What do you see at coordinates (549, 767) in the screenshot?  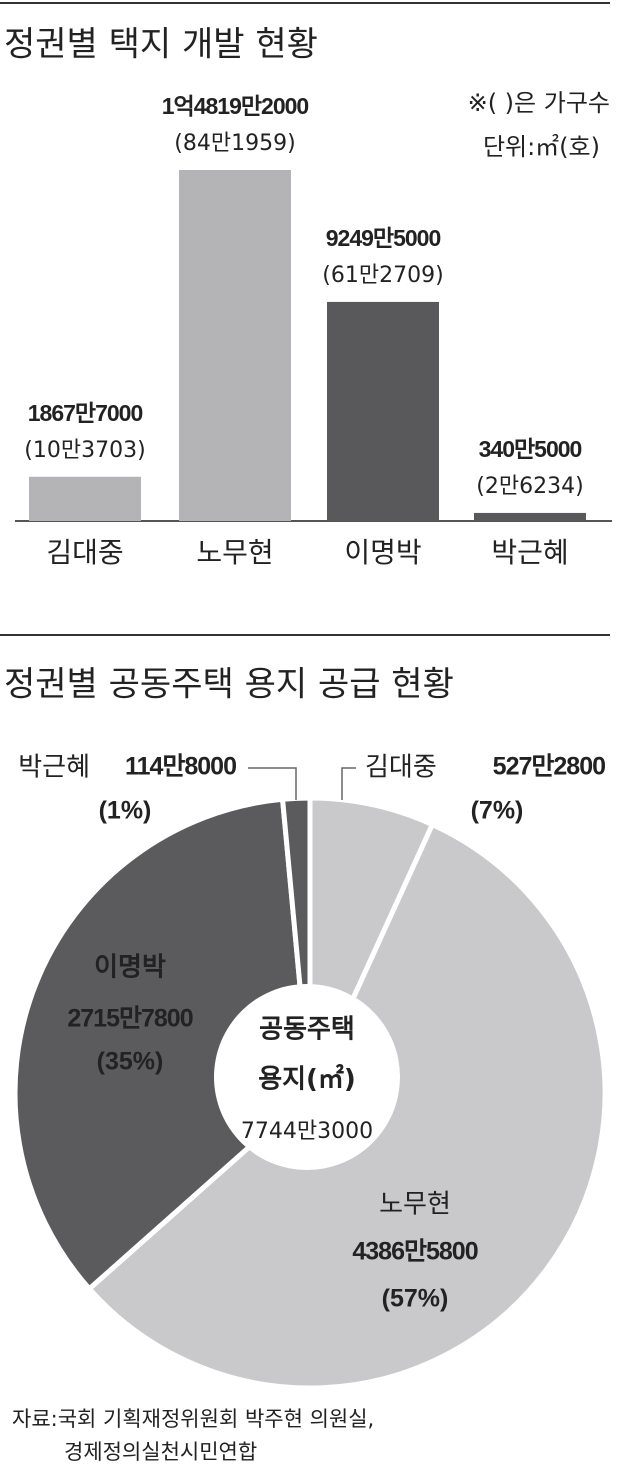 I see `slice-value: 527만2800` at bounding box center [549, 767].